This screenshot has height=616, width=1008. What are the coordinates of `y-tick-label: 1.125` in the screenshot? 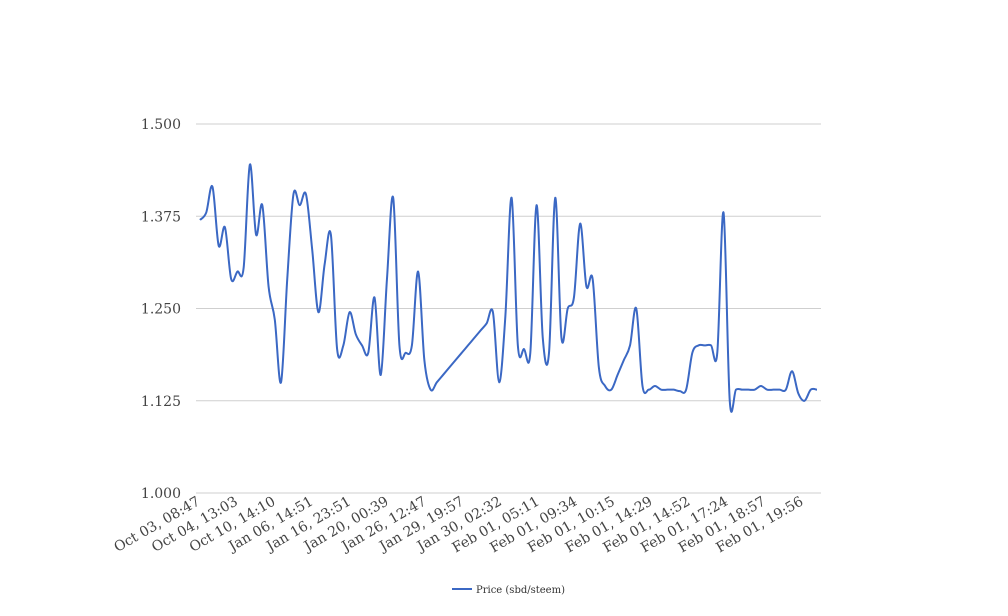 It's located at (161, 402).